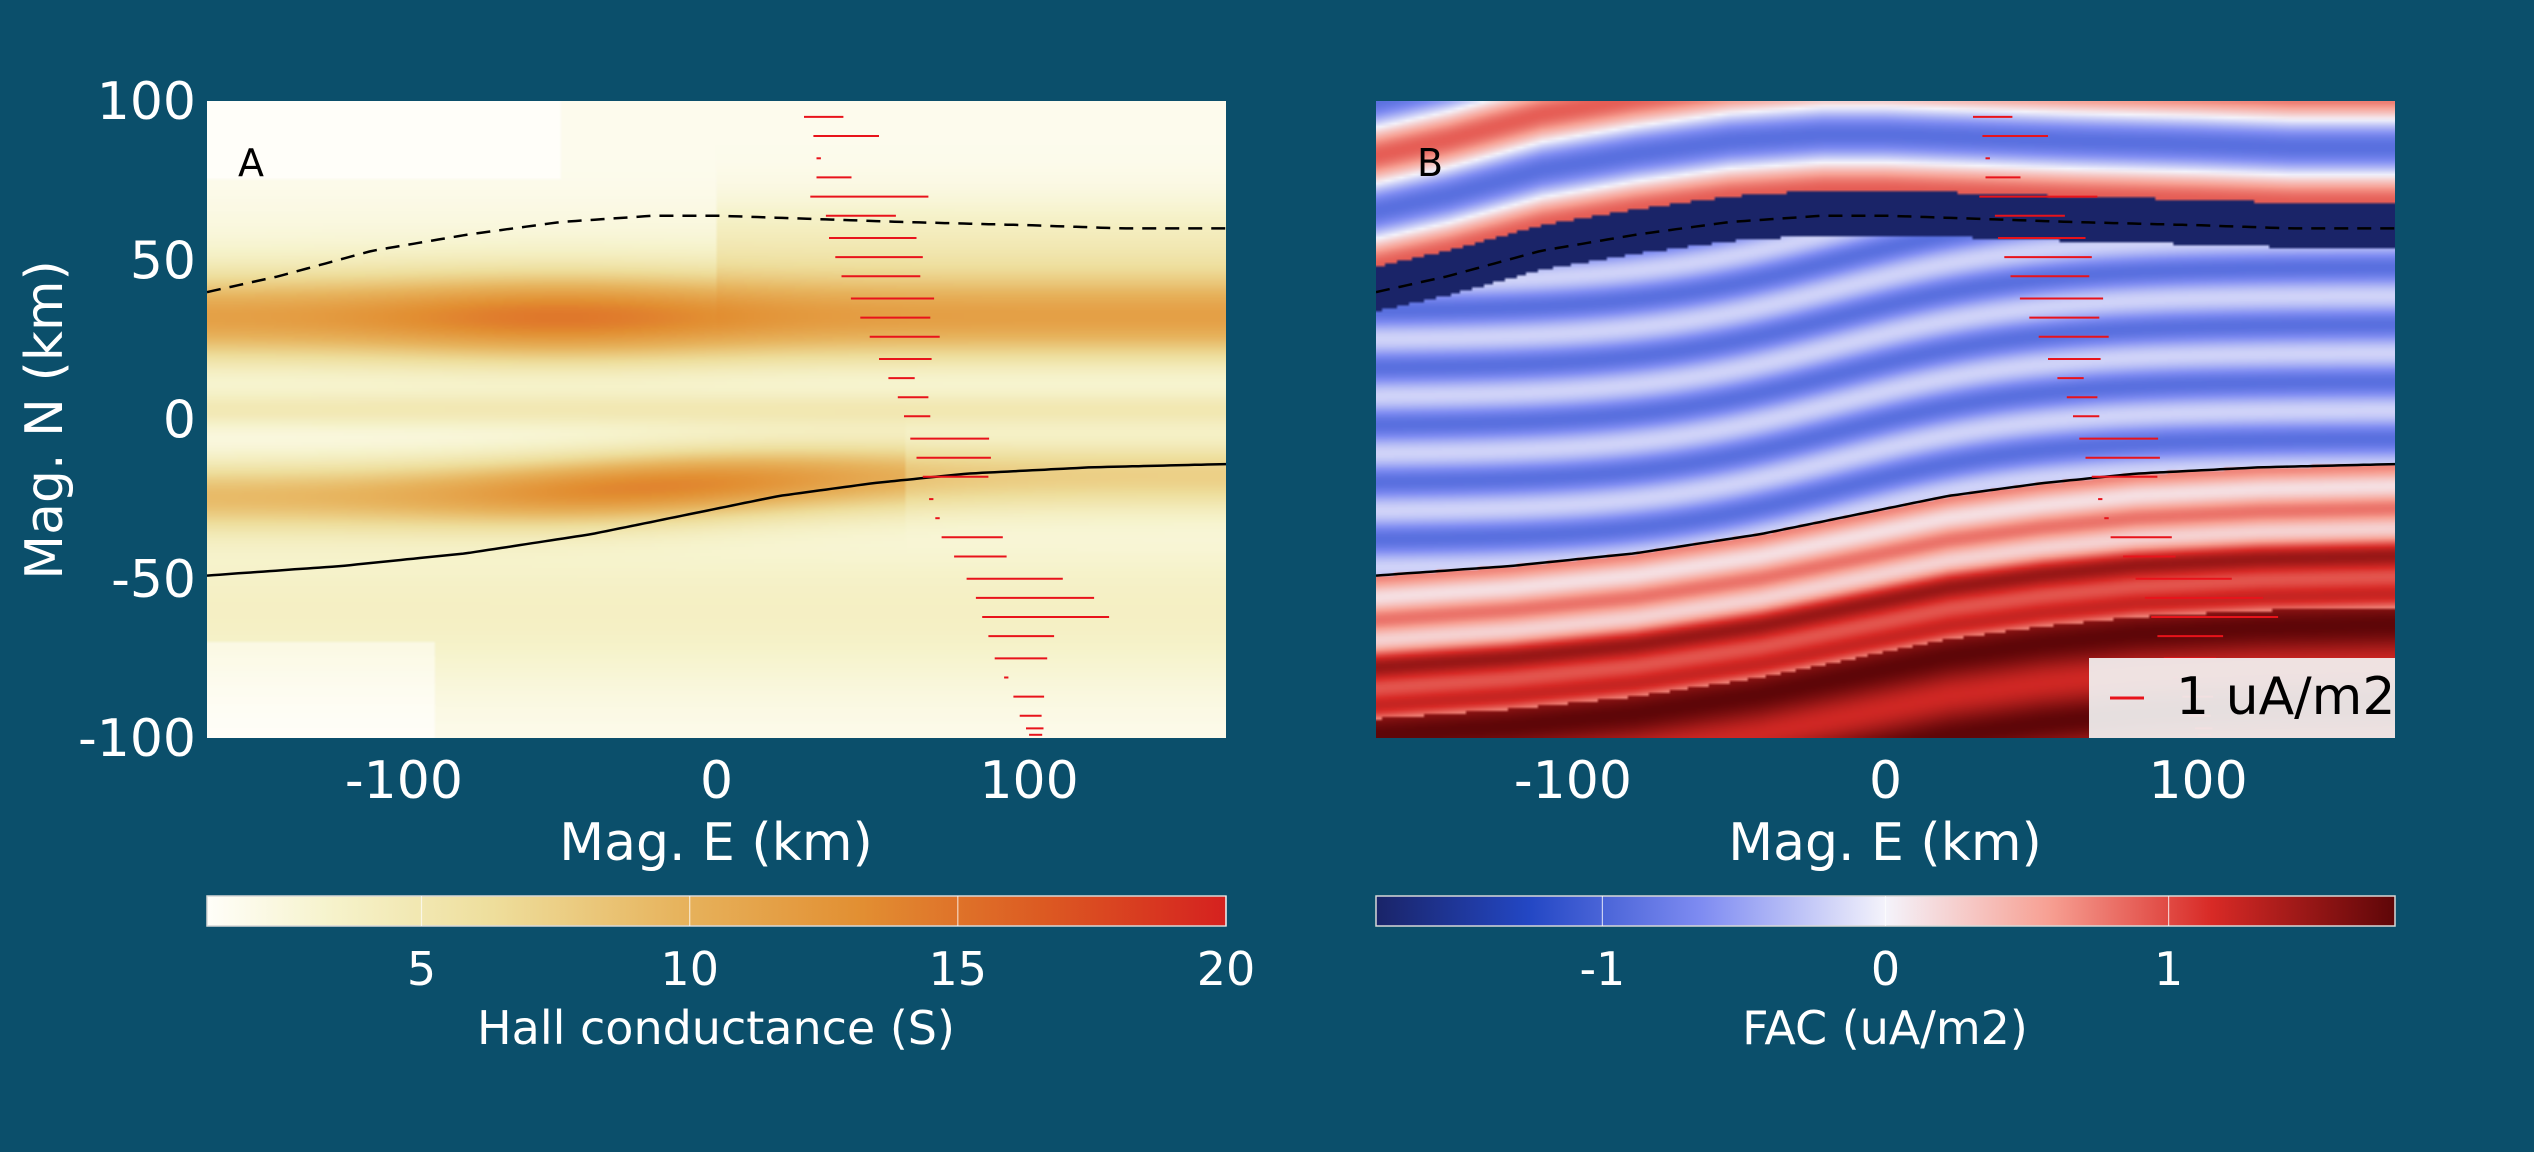  I want to click on y-axis-label: Mag. N (km), so click(45, 420).